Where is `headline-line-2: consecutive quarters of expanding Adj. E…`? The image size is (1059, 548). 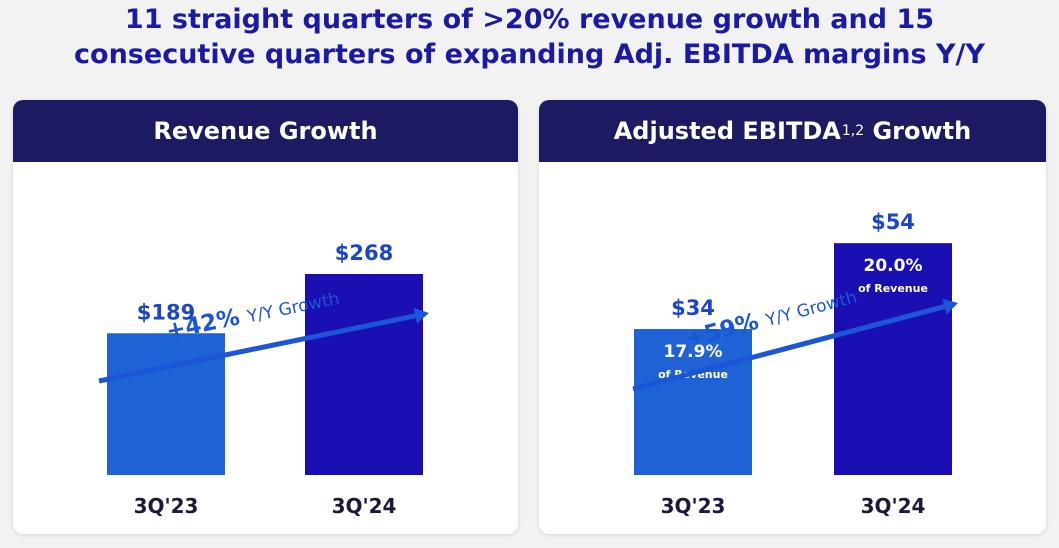 headline-line-2: consecutive quarters of expanding Adj. E… is located at coordinates (529, 54).